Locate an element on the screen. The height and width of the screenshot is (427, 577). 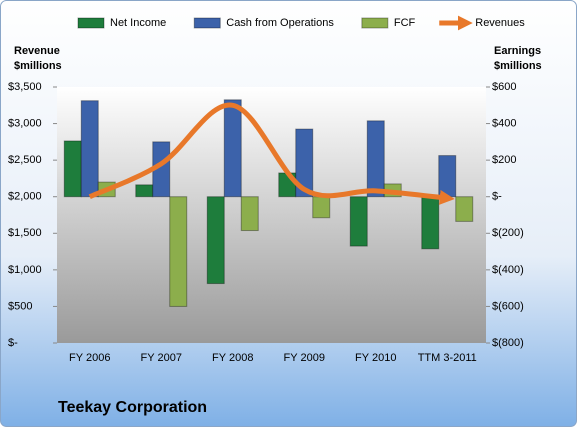
legend-label: Cash from Operations is located at coordinates (280, 23).